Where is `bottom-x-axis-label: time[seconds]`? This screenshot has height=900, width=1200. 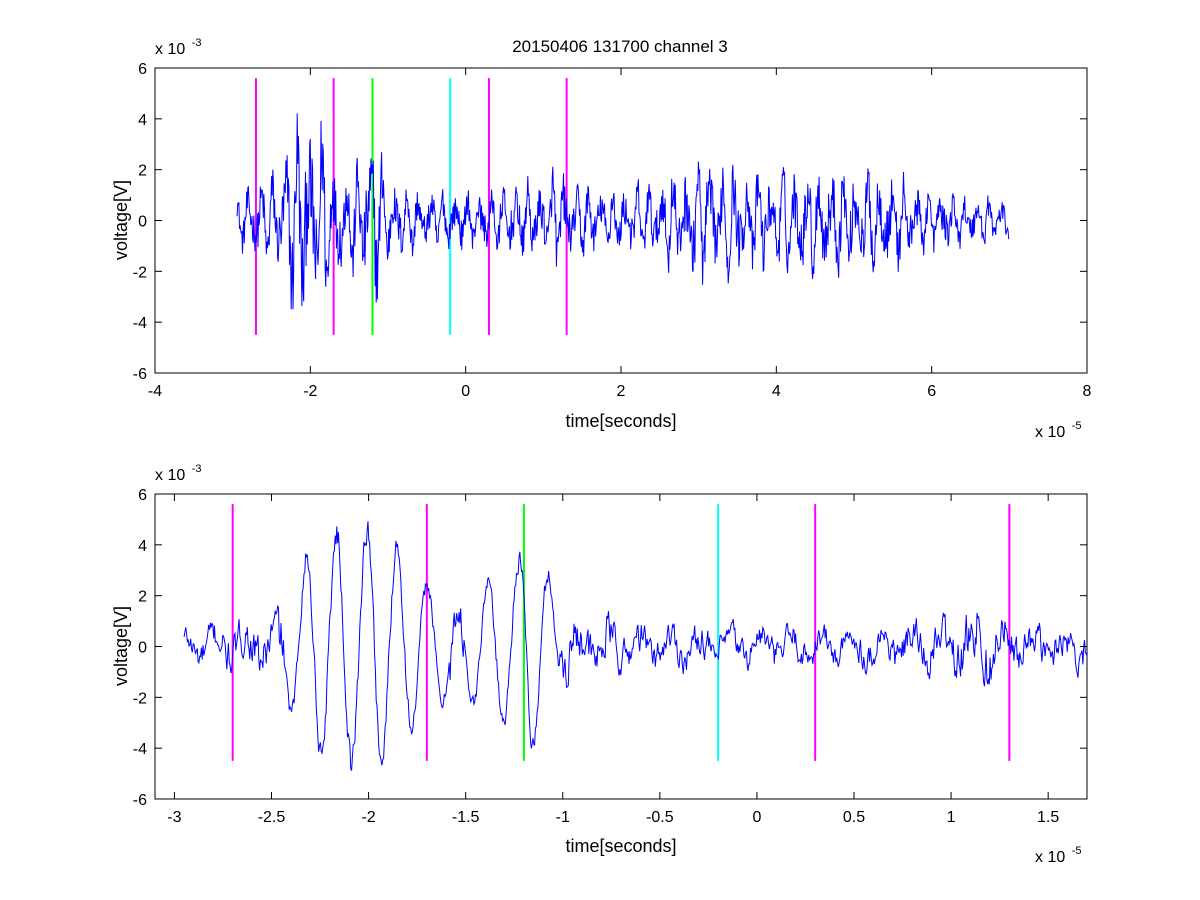 bottom-x-axis-label: time[seconds] is located at coordinates (620, 846).